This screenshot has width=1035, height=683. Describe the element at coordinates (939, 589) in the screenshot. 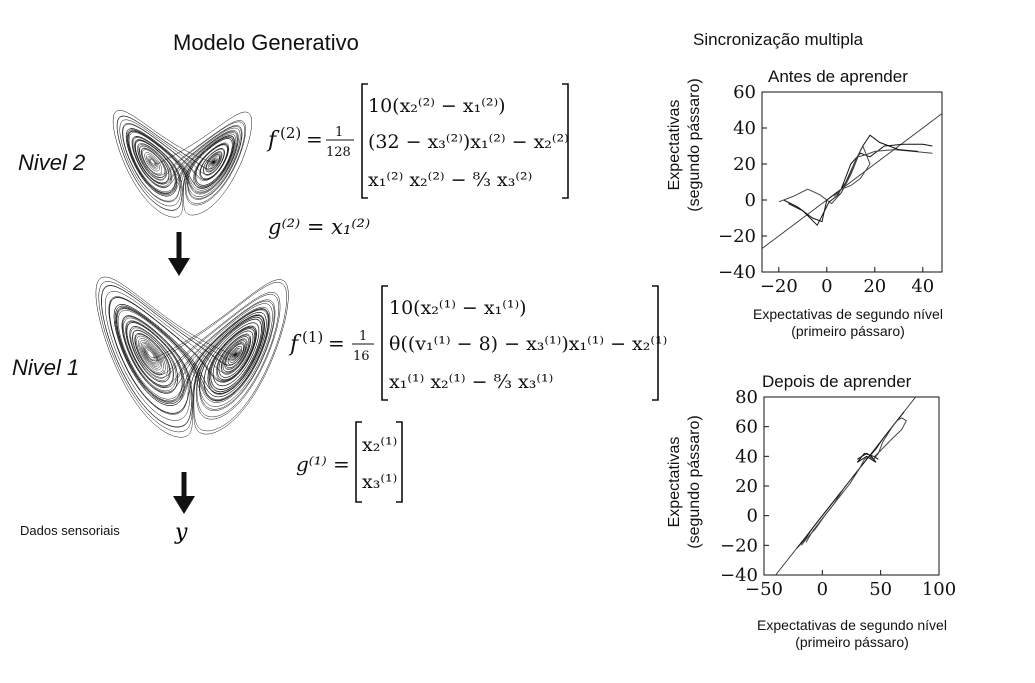

I see `x-tick-label: 100` at that location.